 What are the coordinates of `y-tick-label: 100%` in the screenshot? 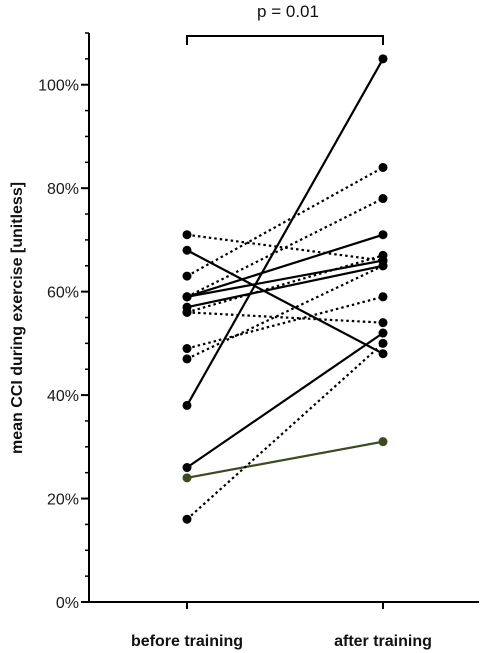 It's located at (58, 86).